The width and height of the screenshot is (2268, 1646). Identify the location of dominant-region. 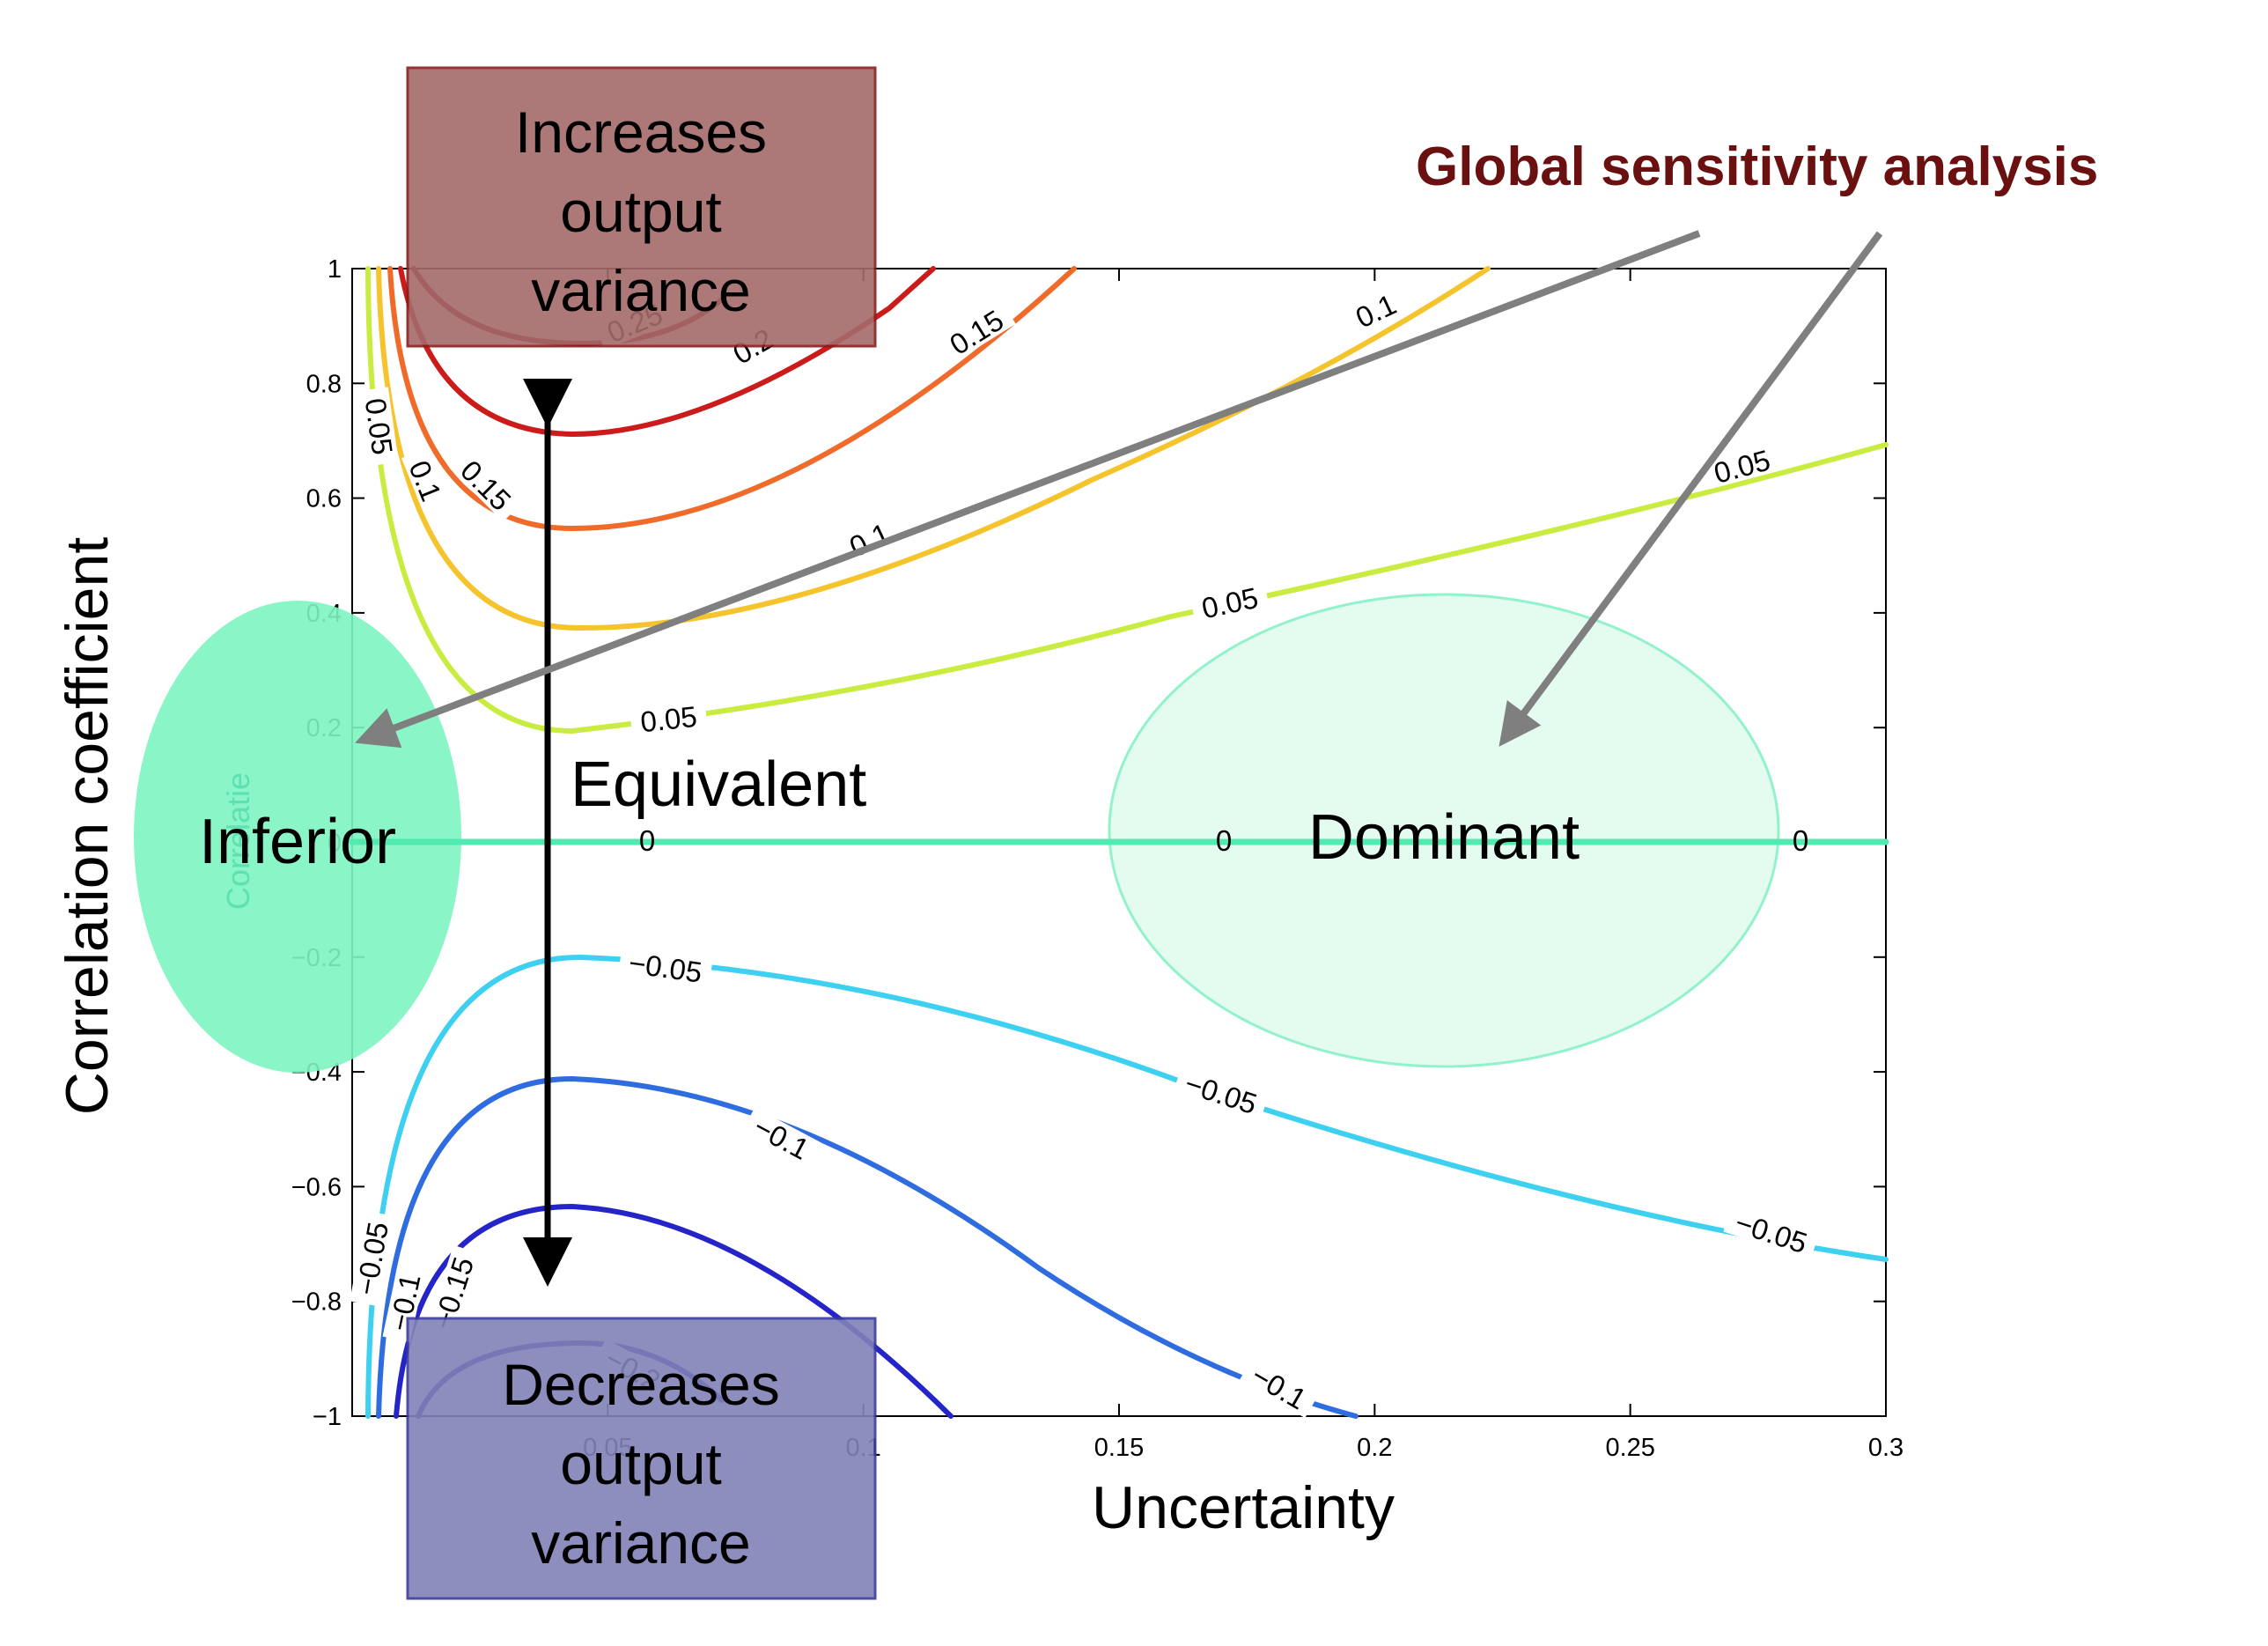
(1444, 830).